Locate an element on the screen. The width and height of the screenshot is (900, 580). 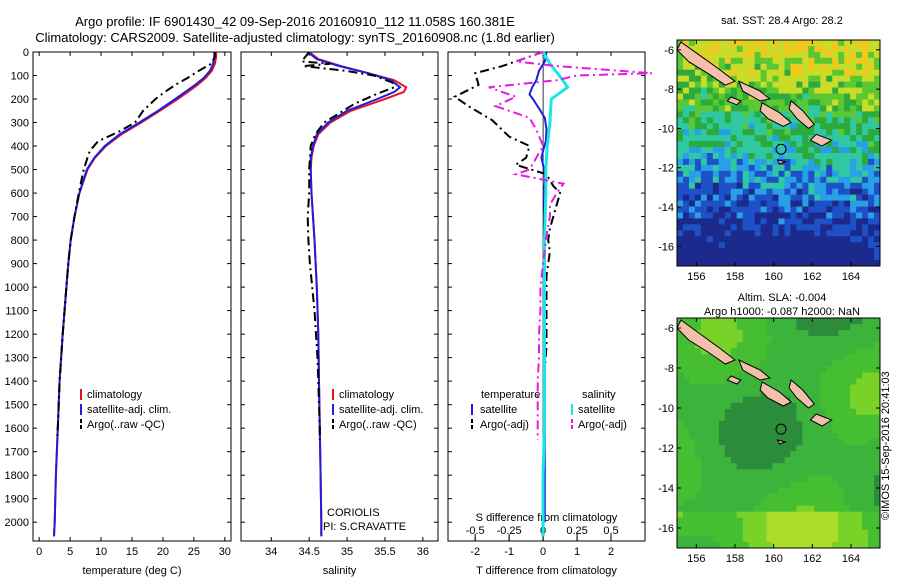
island is located at coordinates (775, 115).